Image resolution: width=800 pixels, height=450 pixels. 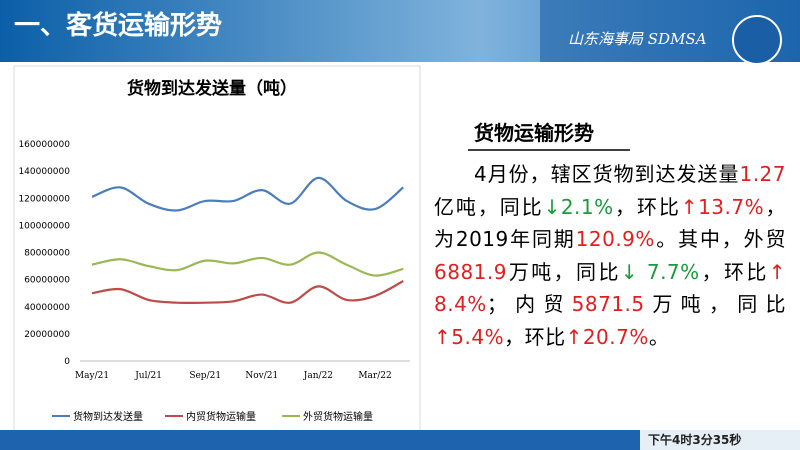 What do you see at coordinates (552, 206) in the screenshot?
I see `text-run: ↓` at bounding box center [552, 206].